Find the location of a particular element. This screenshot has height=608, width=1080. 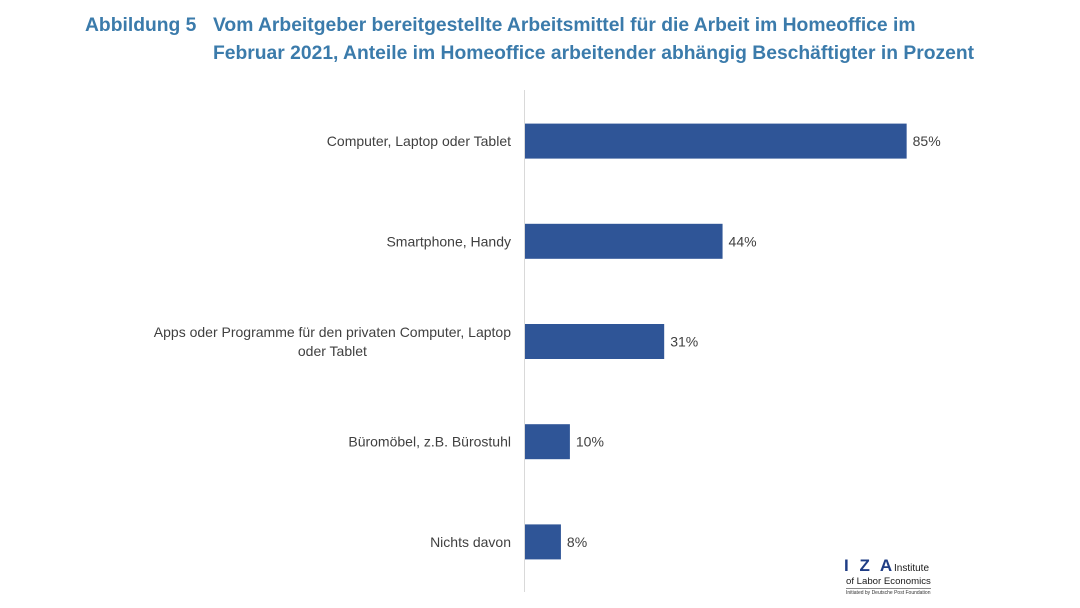

category-label: Computer, Laptop oder Tablet is located at coordinates (419, 141).